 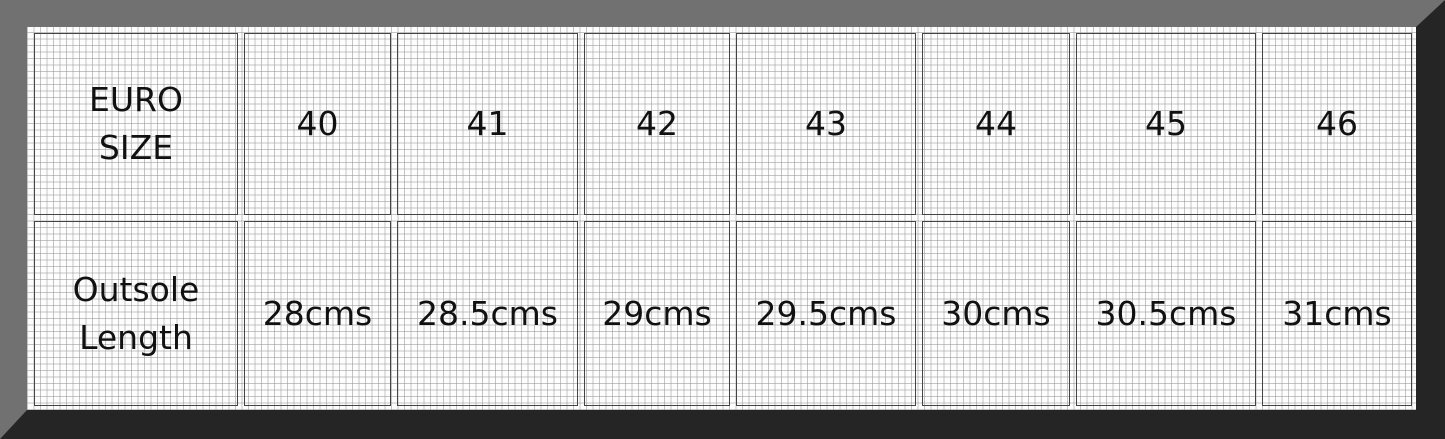 I want to click on table-cell: 42, so click(x=657, y=124).